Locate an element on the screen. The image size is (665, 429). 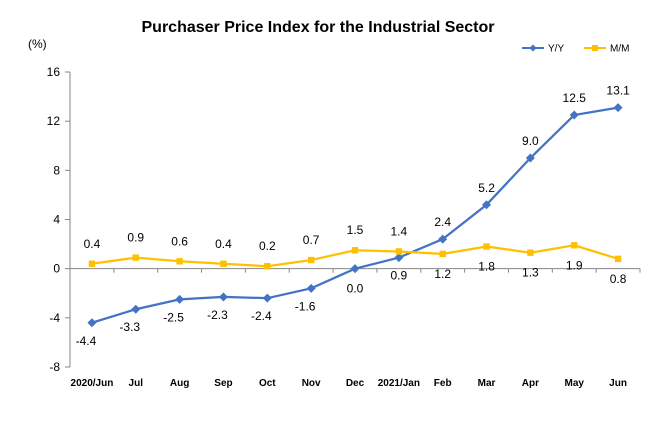
x-tick-label: Jun is located at coordinates (618, 383).